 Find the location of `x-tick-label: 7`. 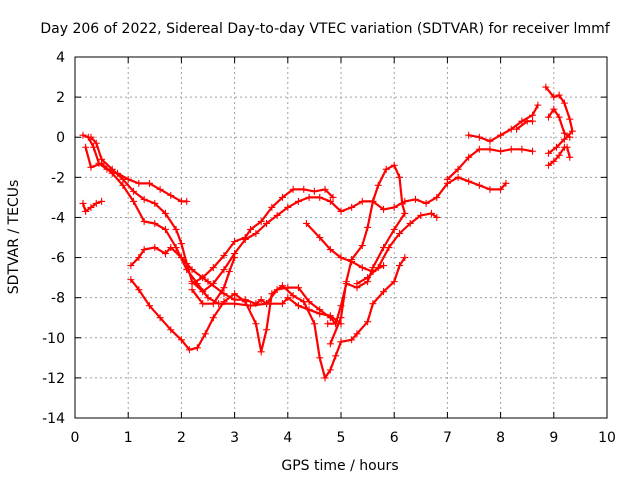

x-tick-label: 7 is located at coordinates (447, 438).